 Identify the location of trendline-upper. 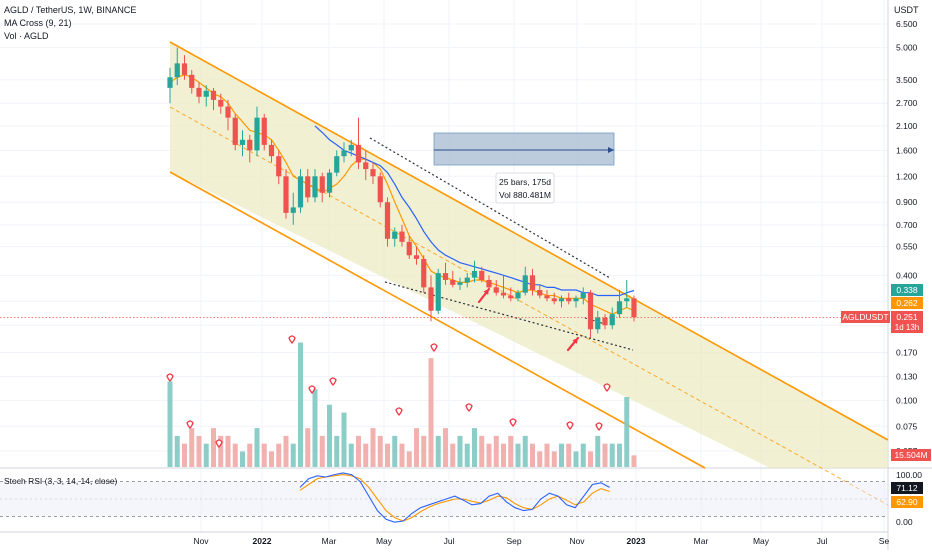
(490, 208).